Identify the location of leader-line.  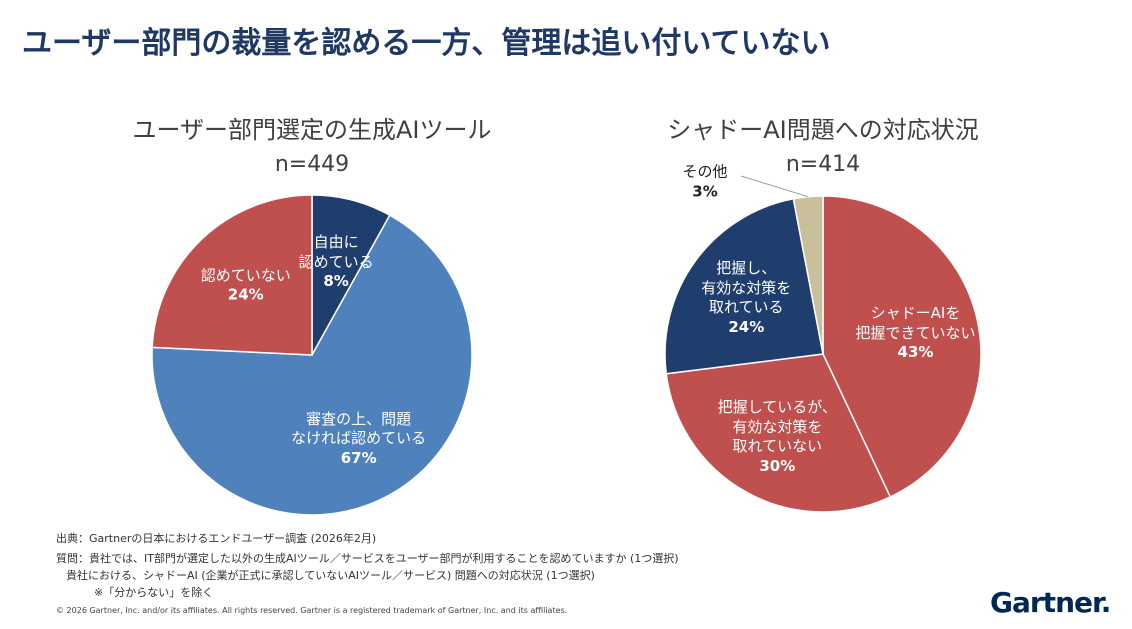
(774, 186).